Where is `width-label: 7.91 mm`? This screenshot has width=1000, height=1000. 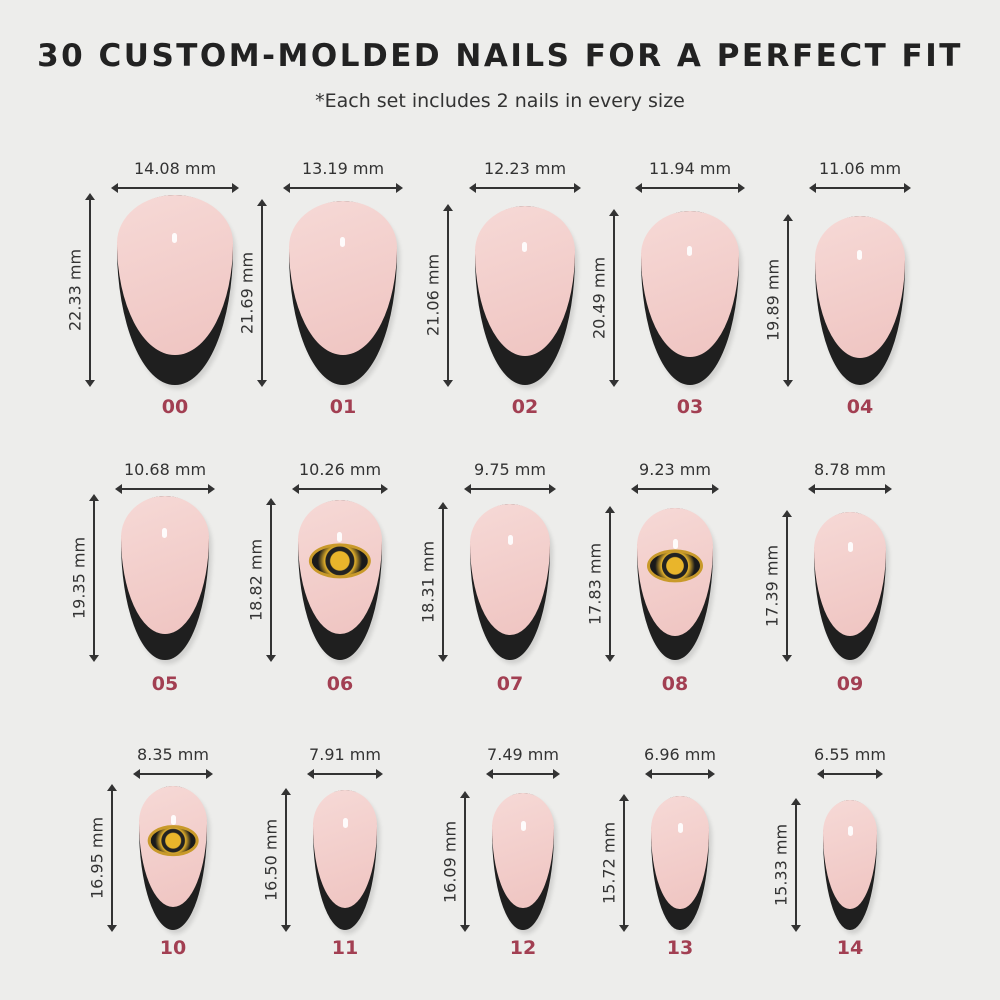 width-label: 7.91 mm is located at coordinates (345, 754).